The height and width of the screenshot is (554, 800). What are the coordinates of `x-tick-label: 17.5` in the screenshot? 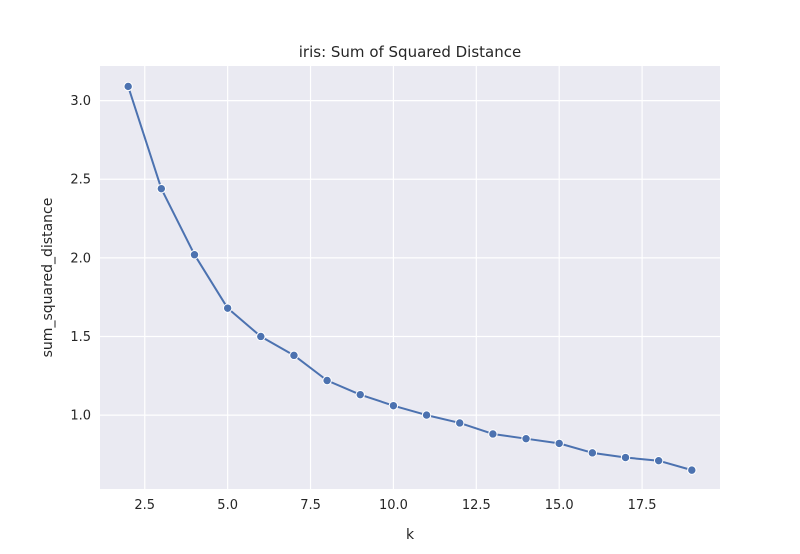 It's located at (642, 505).